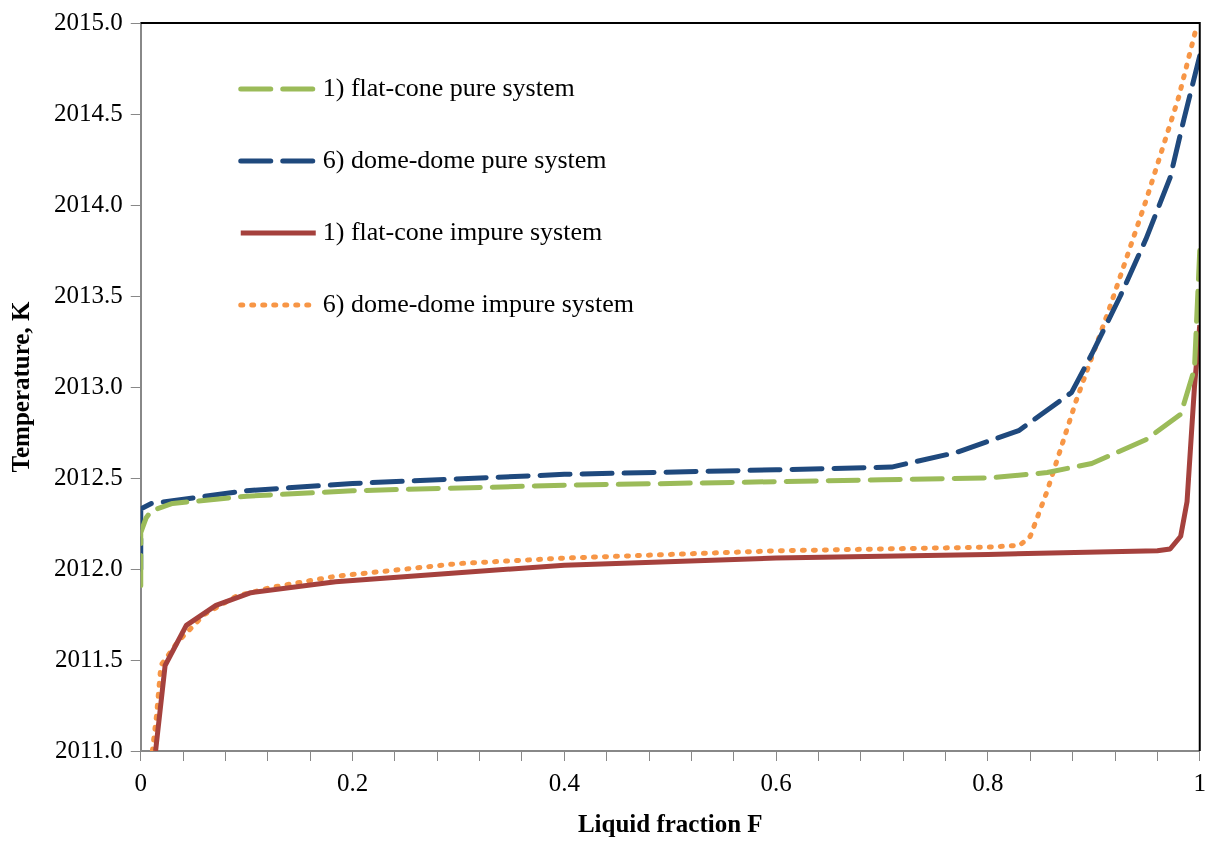 The image size is (1214, 853). Describe the element at coordinates (464, 159) in the screenshot. I see `legend-label: 6) dome-dome pure system` at that location.